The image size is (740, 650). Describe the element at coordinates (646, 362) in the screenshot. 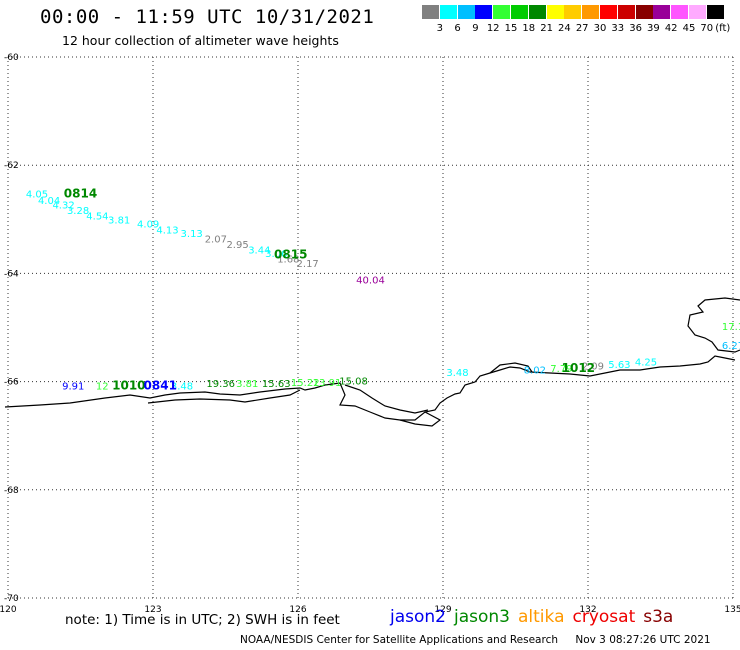

I see `wave-height-label: 4.25` at that location.